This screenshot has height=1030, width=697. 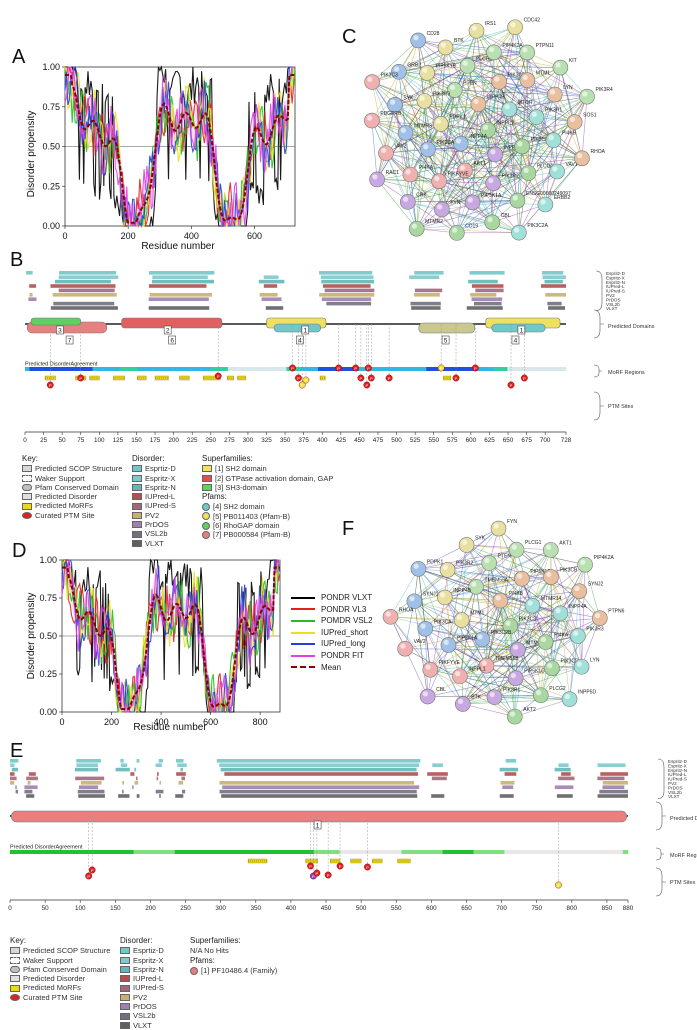 What do you see at coordinates (525, 103) in the screenshot?
I see `network-c-node-label: MTOR` at bounding box center [525, 103].